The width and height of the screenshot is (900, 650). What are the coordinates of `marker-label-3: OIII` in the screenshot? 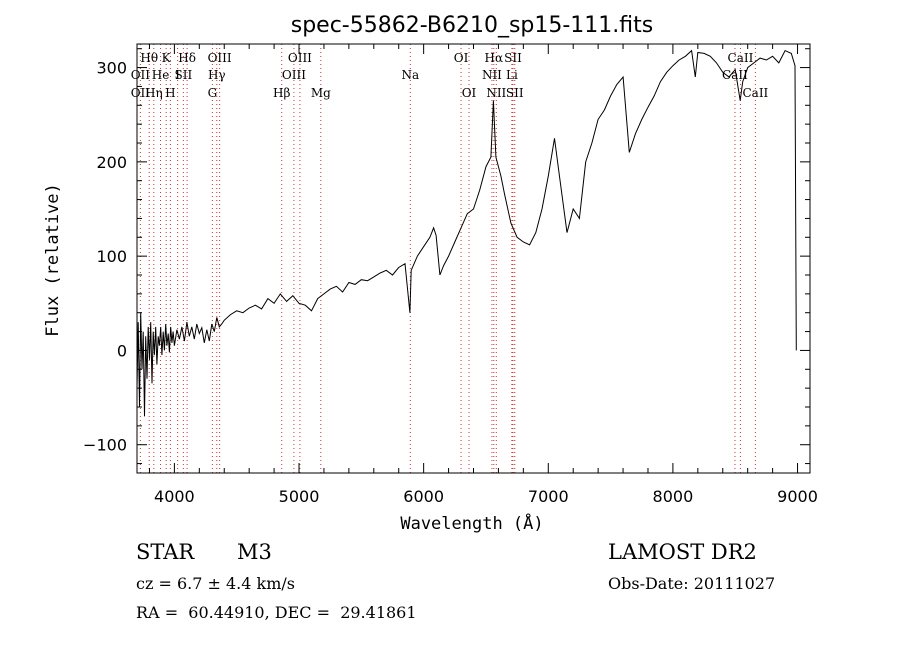 It's located at (220, 58).